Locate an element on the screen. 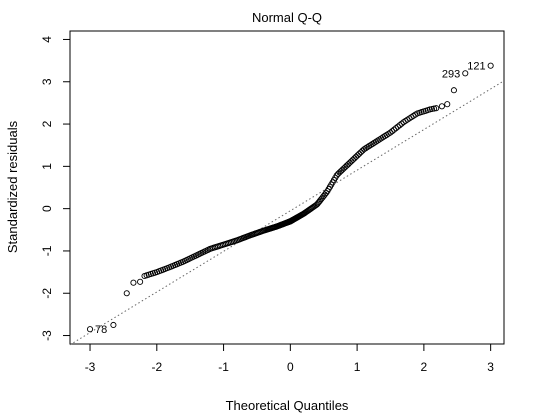 Image resolution: width=540 pixels, height=414 pixels. x-axis: -3 -2 -1 0 1 2 3 is located at coordinates (289, 358).